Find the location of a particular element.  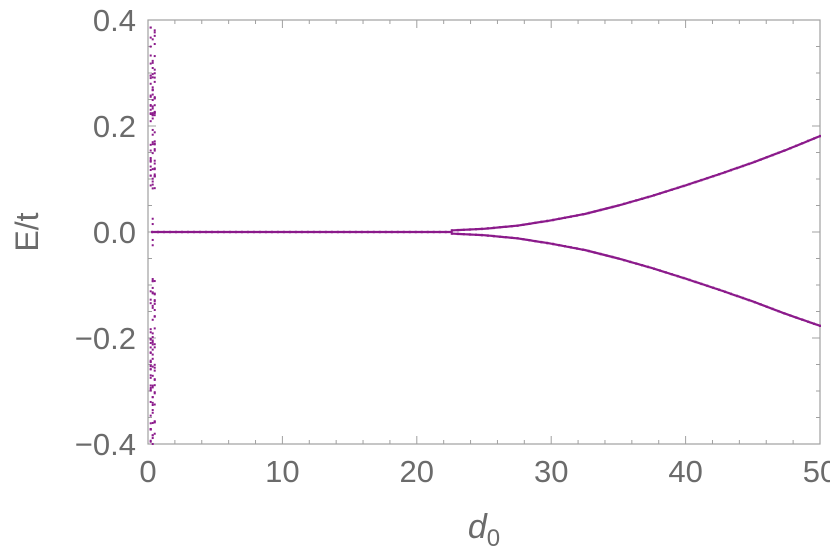

y-tick-label: −0.4 is located at coordinates (105, 444).